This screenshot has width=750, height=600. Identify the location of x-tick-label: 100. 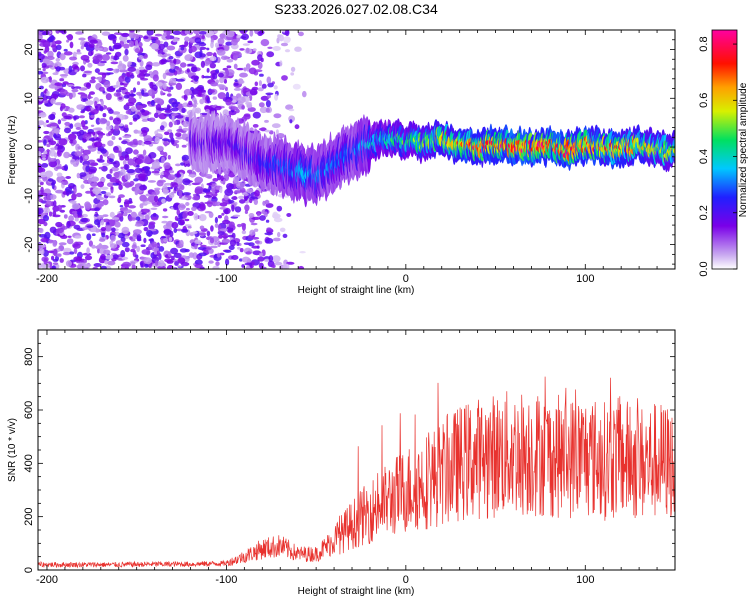
(585, 279).